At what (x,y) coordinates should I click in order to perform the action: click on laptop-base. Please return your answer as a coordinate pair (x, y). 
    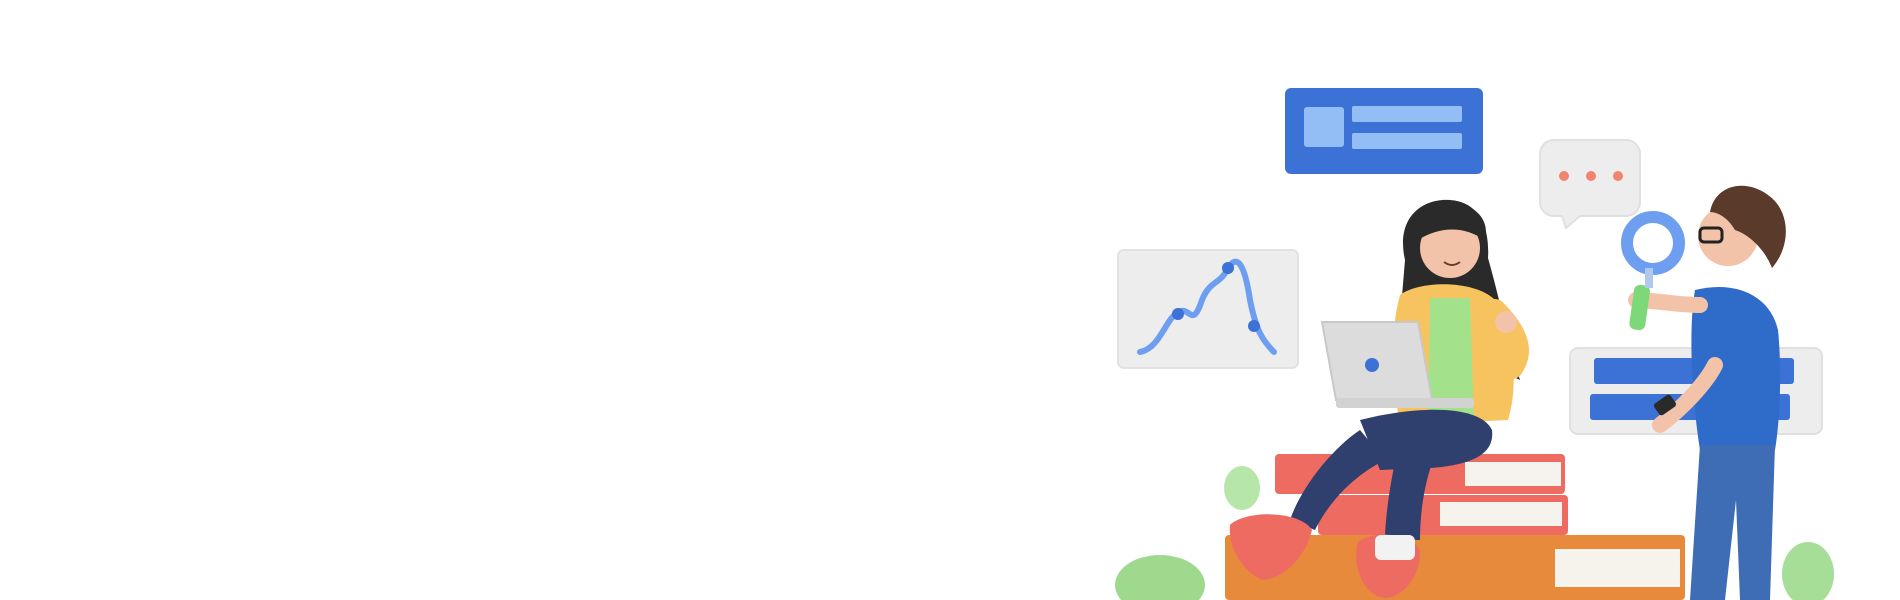
    Looking at the image, I should click on (1405, 403).